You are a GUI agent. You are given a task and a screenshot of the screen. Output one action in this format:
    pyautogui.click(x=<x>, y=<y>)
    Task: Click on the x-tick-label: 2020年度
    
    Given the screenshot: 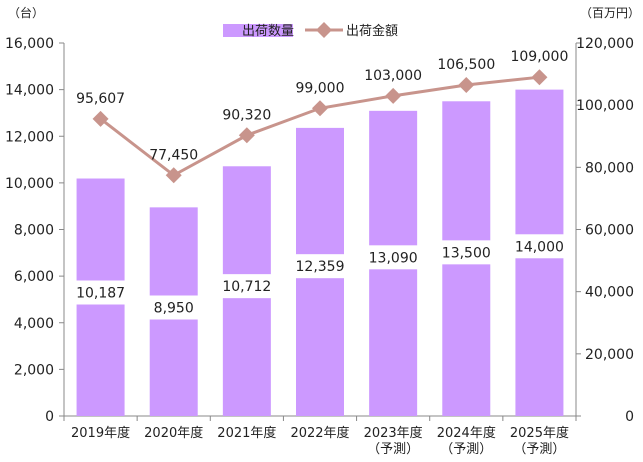 What is the action you would take?
    pyautogui.click(x=173, y=433)
    